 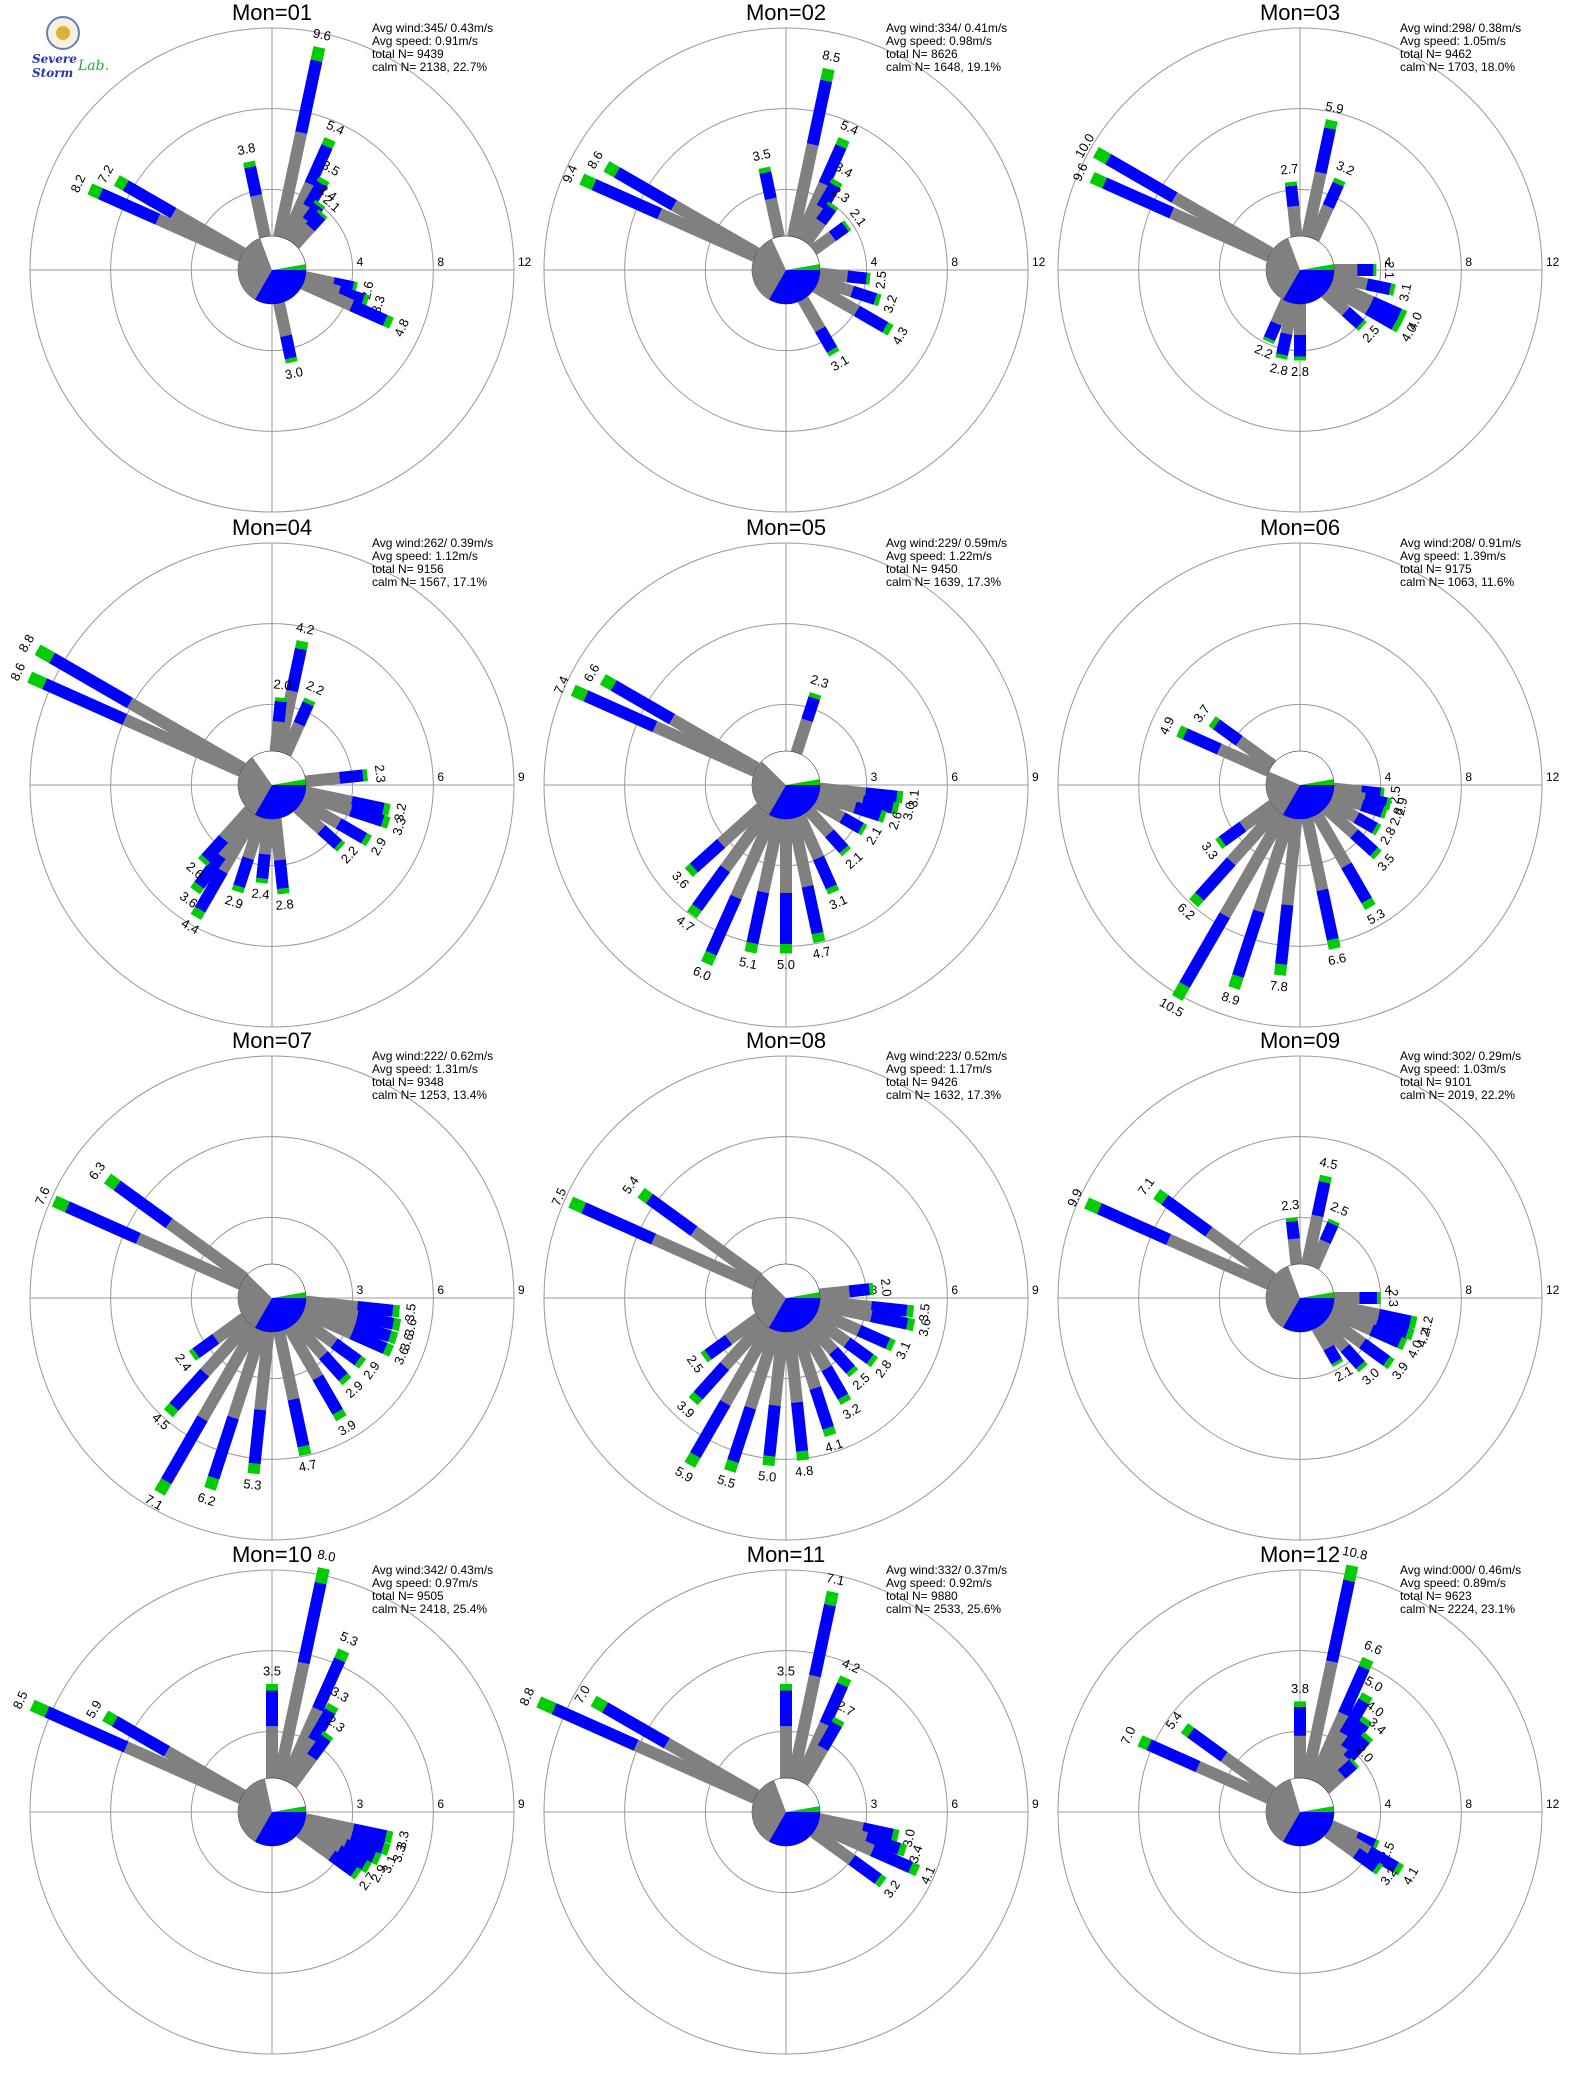 What do you see at coordinates (943, 1095) in the screenshot?
I see `stats-line: calm N= 1632, 17.3%` at bounding box center [943, 1095].